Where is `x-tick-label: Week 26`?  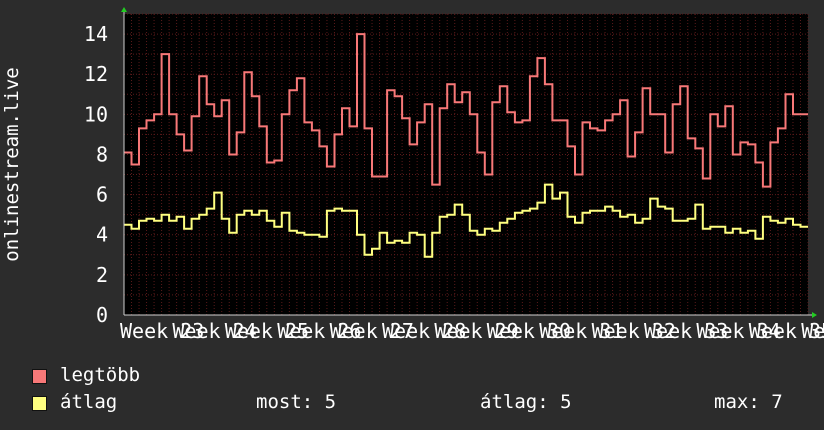 x-tick-label: Week 26 is located at coordinates (319, 331).